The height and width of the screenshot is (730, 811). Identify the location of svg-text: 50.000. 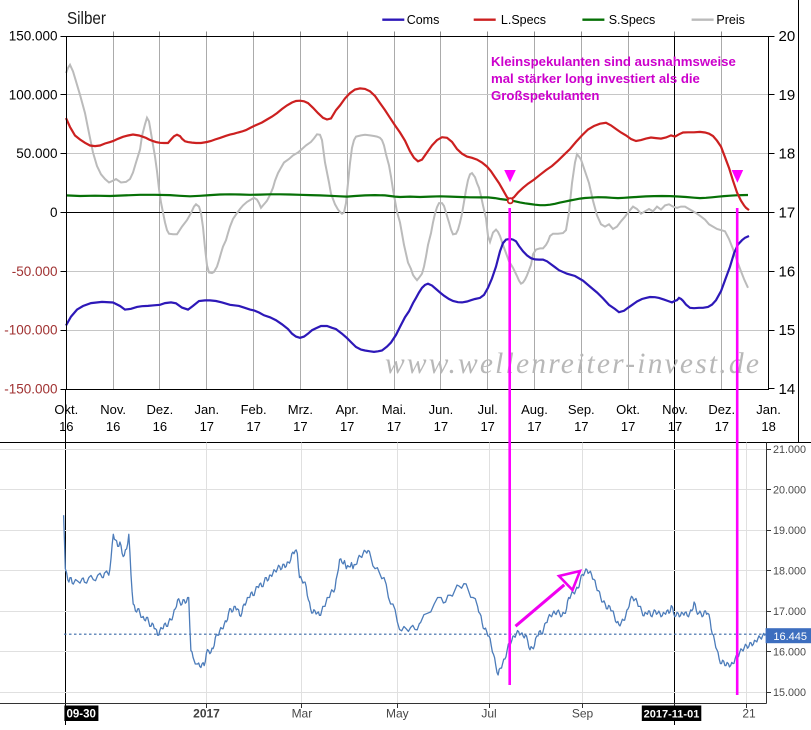
(36, 153).